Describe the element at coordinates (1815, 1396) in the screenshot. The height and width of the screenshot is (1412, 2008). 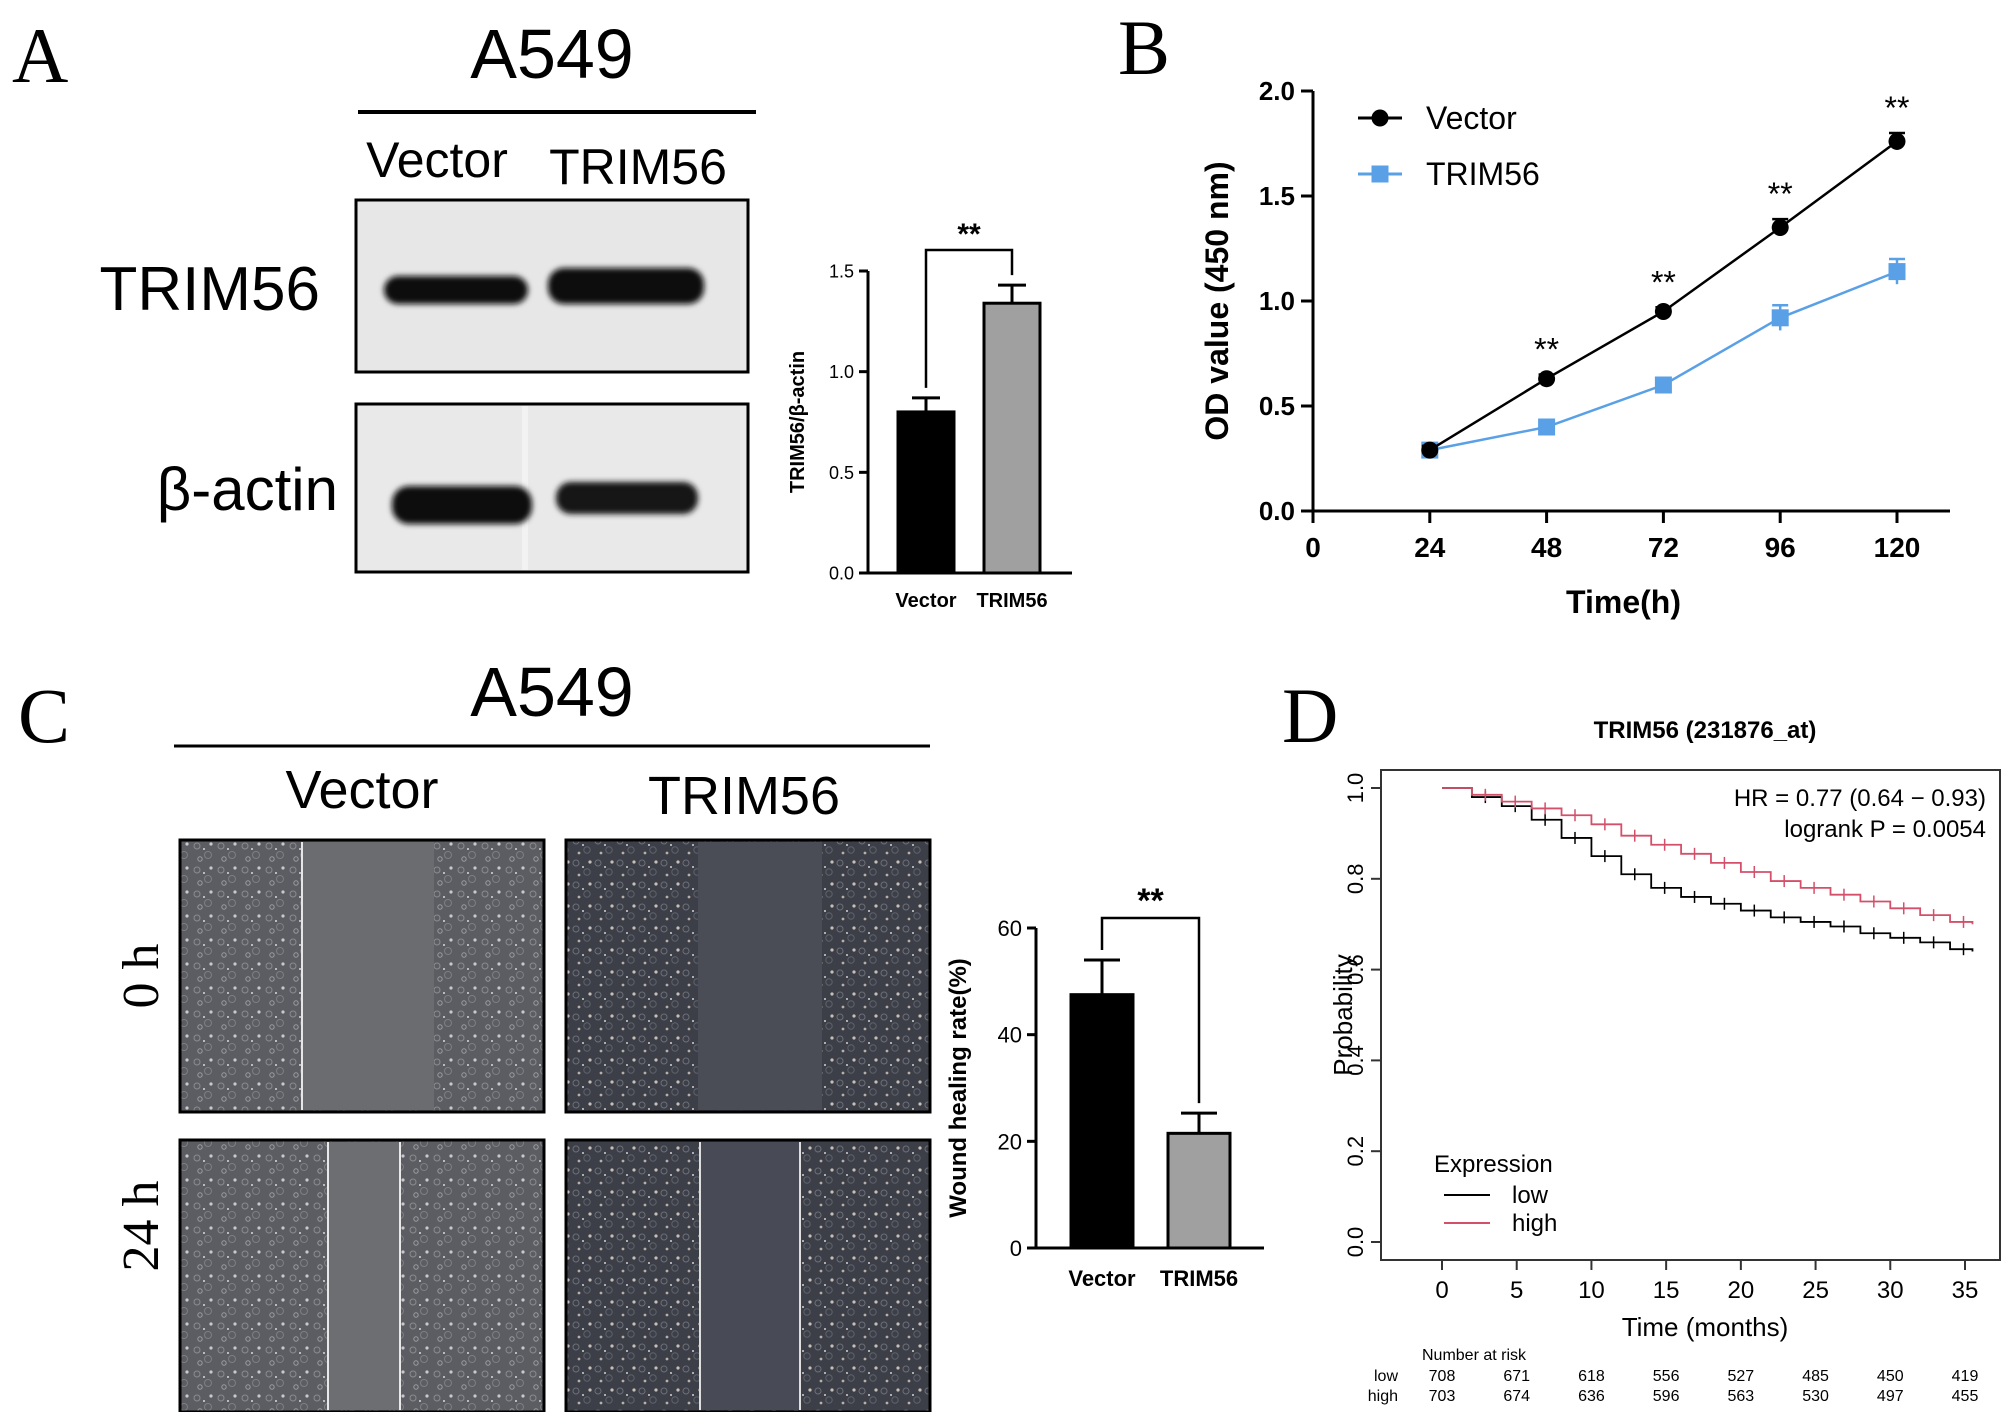
I see `risk-count-high: 530` at that location.